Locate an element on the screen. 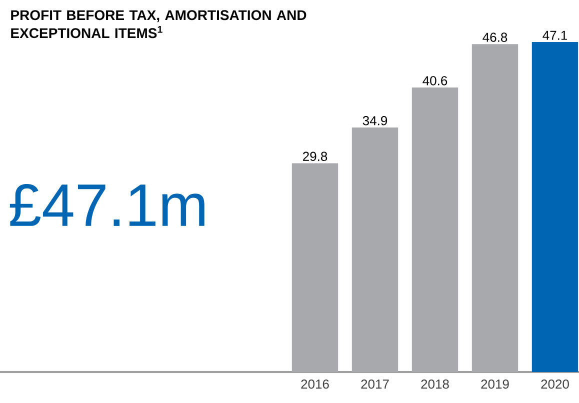  x-tick-label: 2019 is located at coordinates (495, 384).